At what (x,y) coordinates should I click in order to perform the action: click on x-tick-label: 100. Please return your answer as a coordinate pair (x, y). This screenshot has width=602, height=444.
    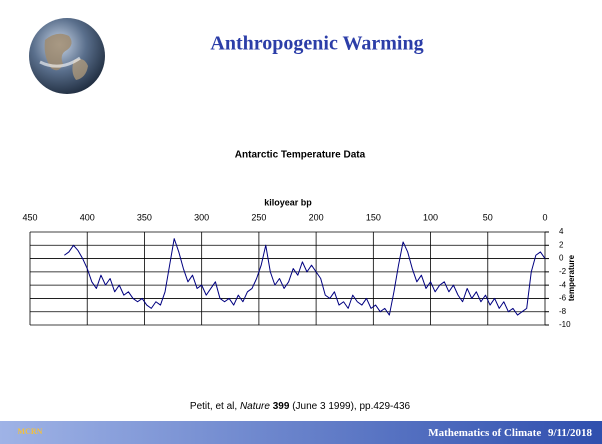
    Looking at the image, I should click on (430, 217).